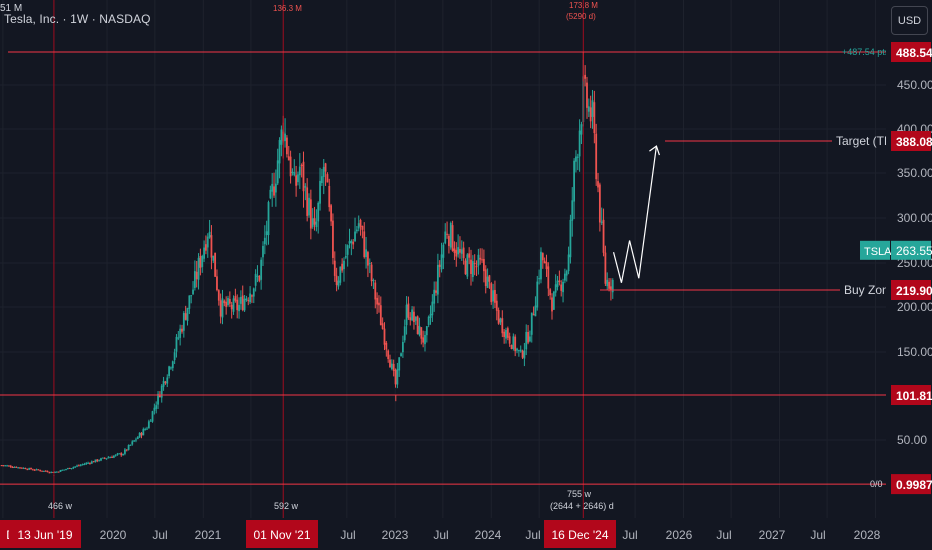 This screenshot has width=932, height=550. I want to click on range-zero-label: 0/0, so click(876, 484).